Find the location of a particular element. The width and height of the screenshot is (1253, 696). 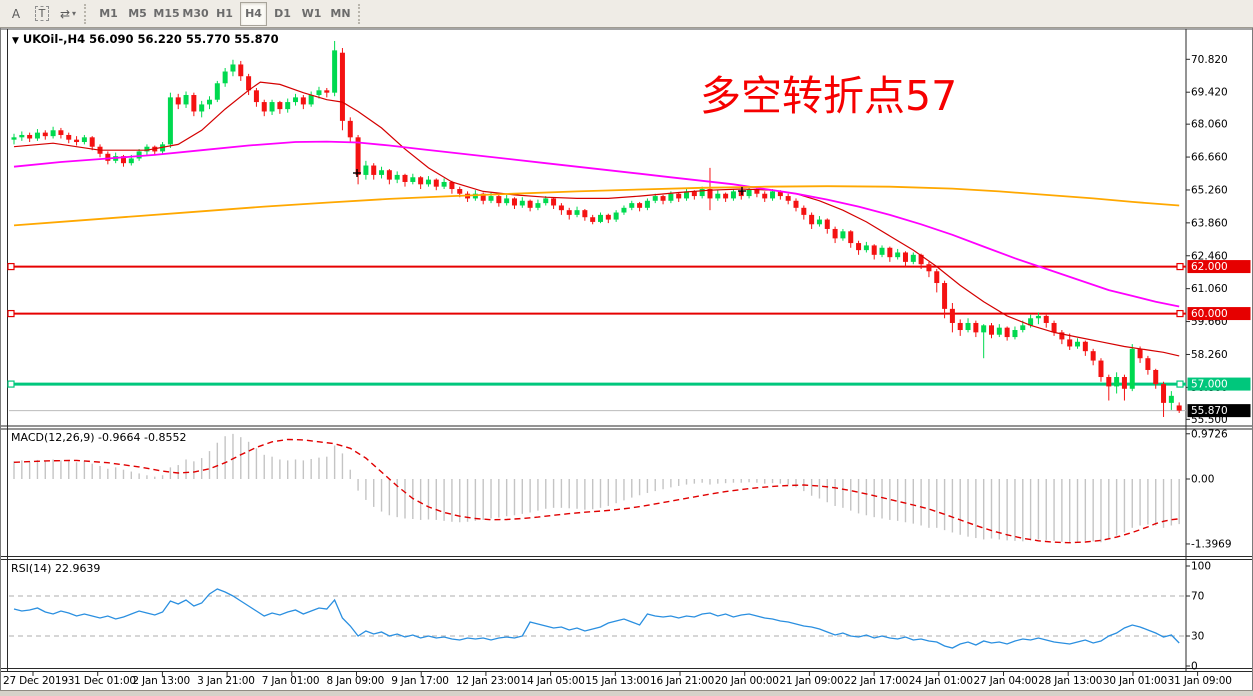

chart-annotation-text: 多空转折点57 is located at coordinates (829, 96).